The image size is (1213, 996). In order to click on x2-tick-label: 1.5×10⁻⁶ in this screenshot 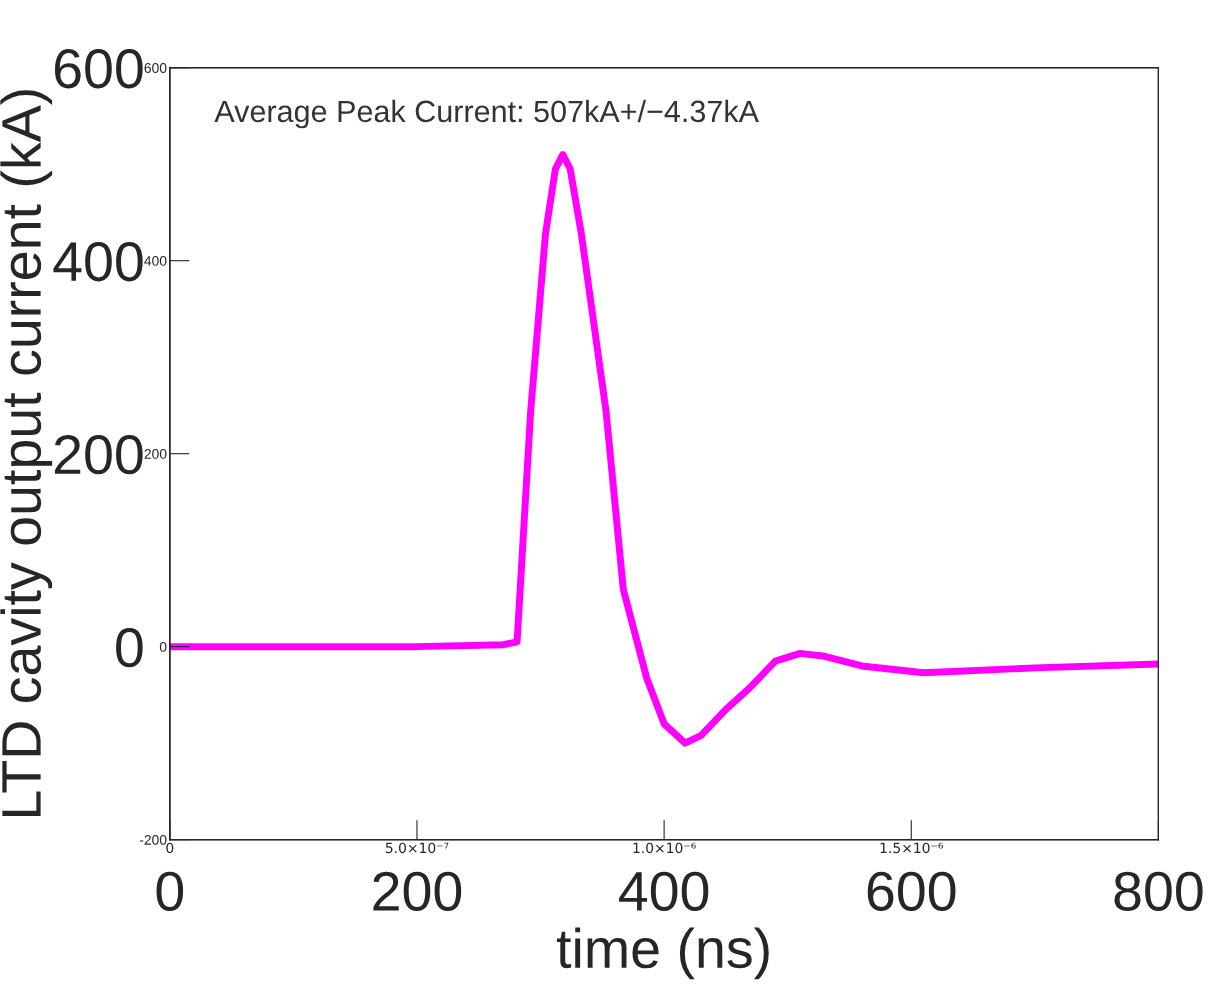, I will do `click(911, 848)`.